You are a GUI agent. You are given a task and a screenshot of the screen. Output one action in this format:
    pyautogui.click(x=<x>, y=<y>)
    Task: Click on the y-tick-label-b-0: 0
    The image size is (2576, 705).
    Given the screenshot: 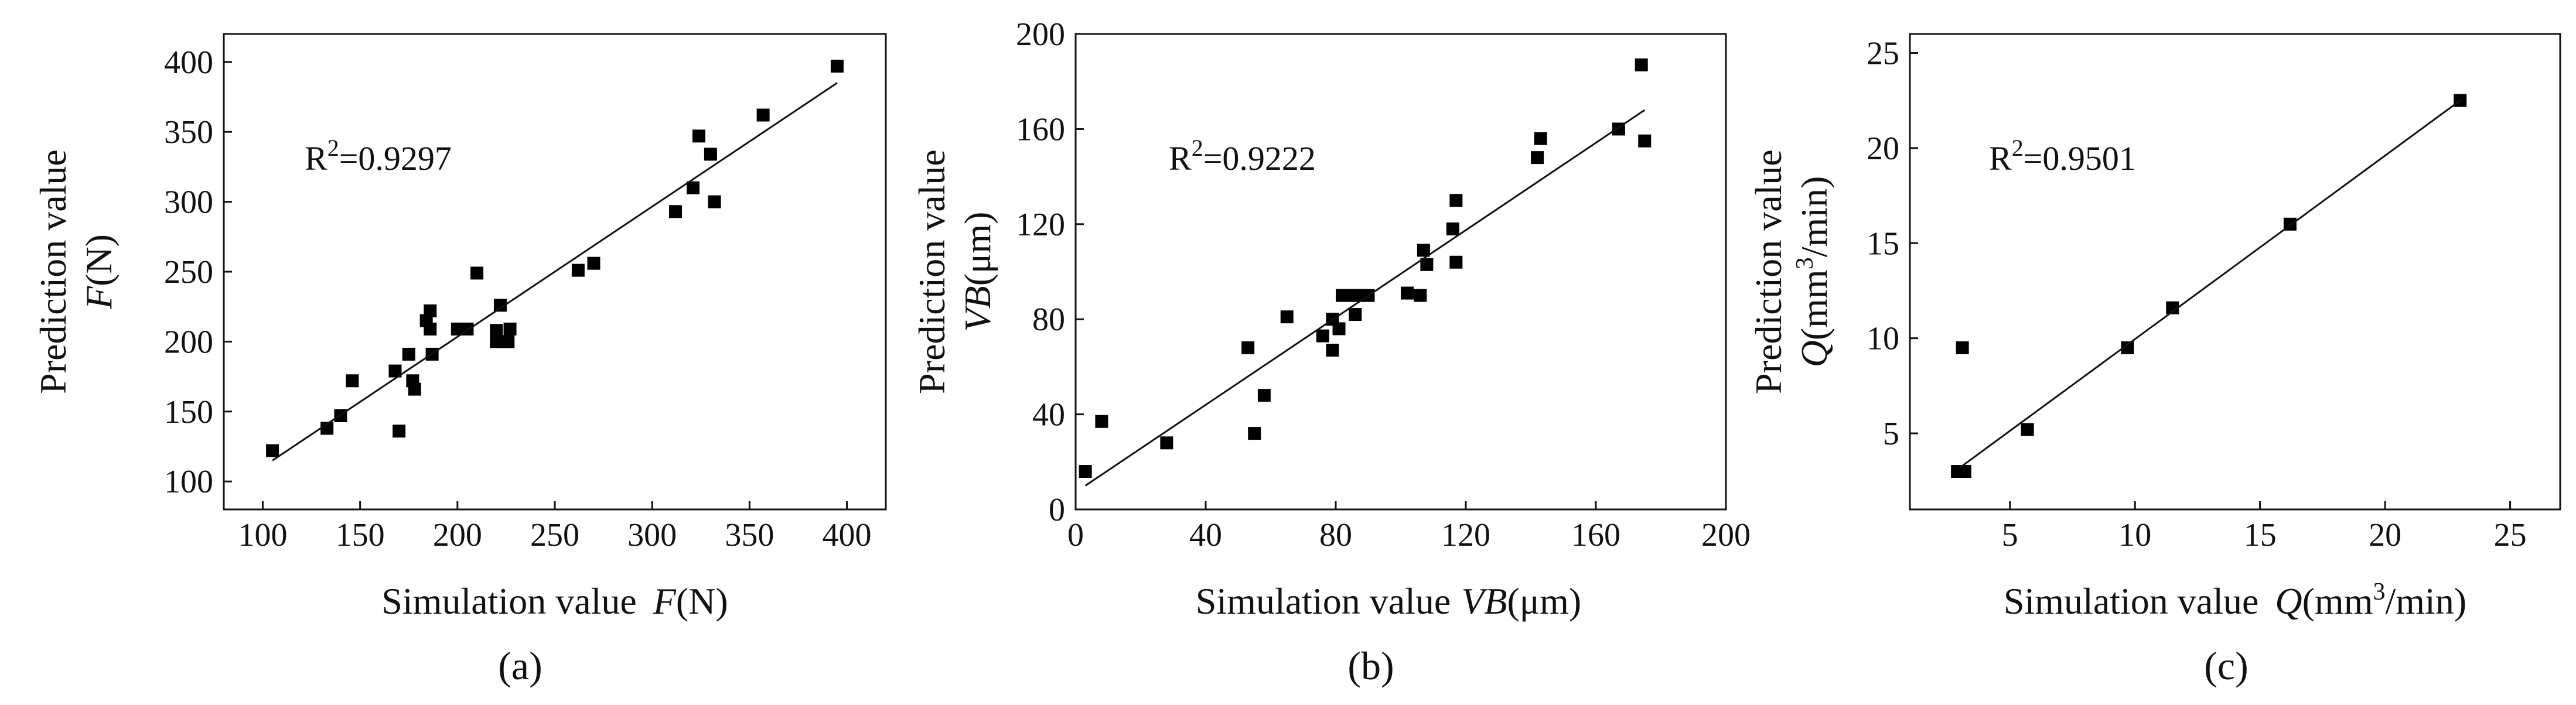 What is the action you would take?
    pyautogui.click(x=1057, y=510)
    